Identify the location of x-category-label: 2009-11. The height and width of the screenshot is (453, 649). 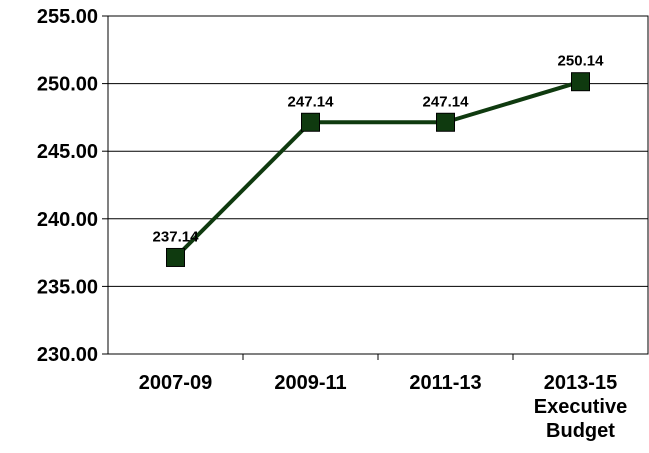
(310, 383).